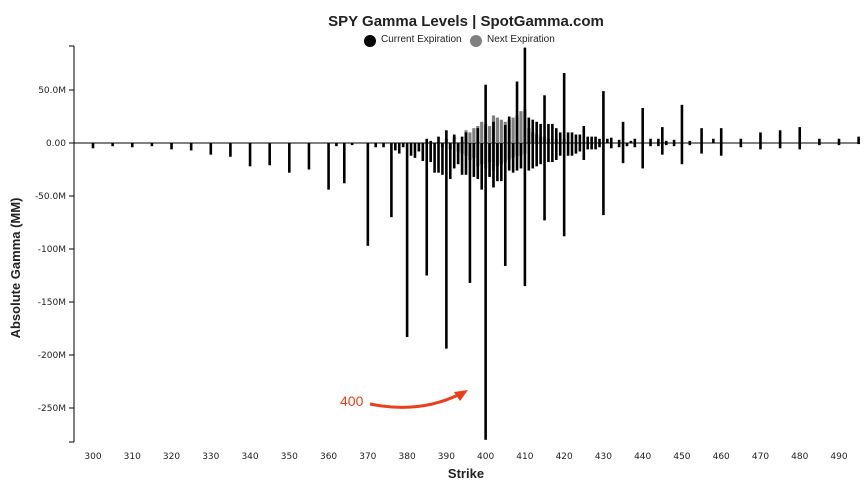  I want to click on x-tick-label: 490, so click(838, 457).